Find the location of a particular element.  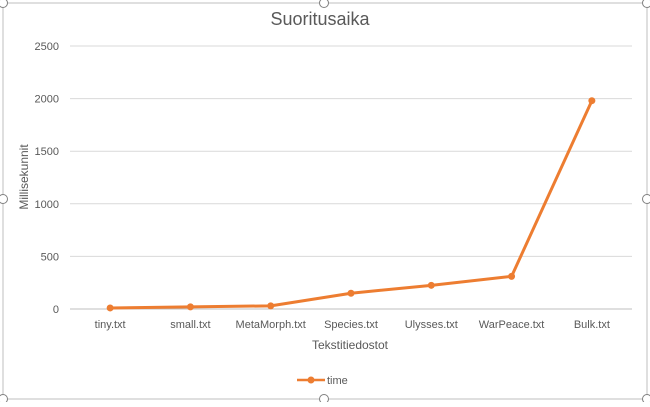

x-tick-label: Species.txt is located at coordinates (351, 325).